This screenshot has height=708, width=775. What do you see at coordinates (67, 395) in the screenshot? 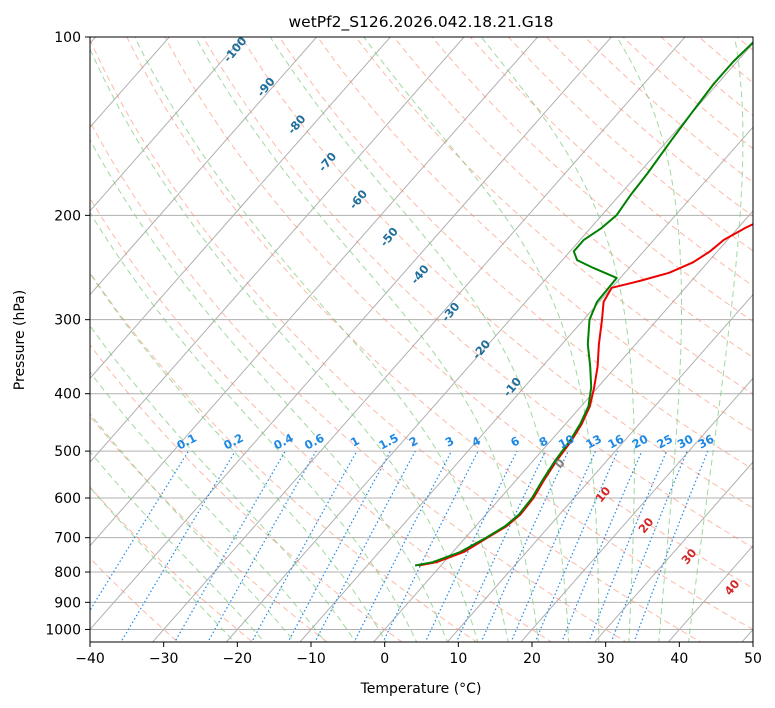
I see `y-tick-label: 400` at bounding box center [67, 395].